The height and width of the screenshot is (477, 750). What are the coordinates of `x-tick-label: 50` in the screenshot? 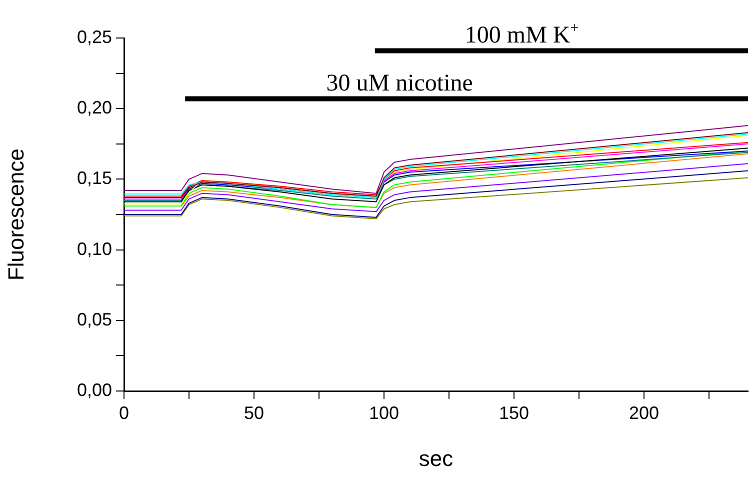 It's located at (254, 412).